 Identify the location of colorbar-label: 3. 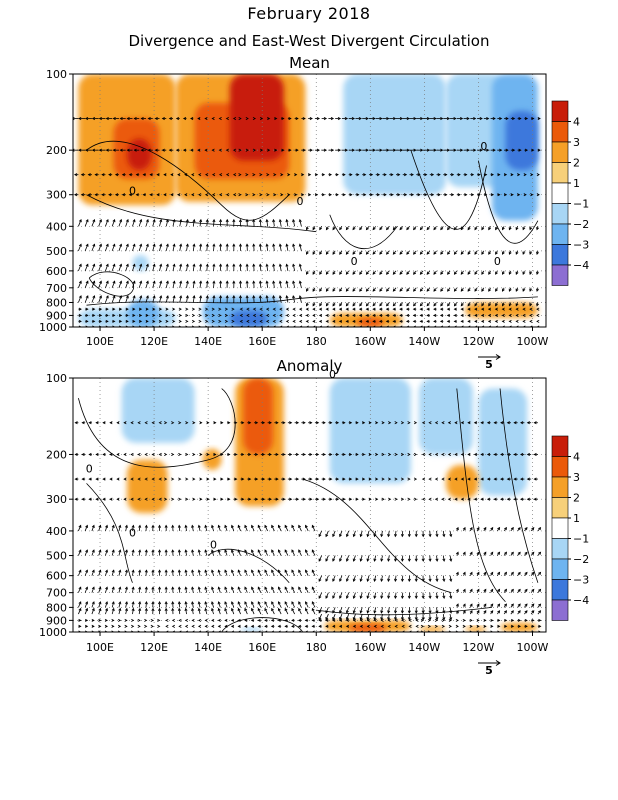
(576, 142).